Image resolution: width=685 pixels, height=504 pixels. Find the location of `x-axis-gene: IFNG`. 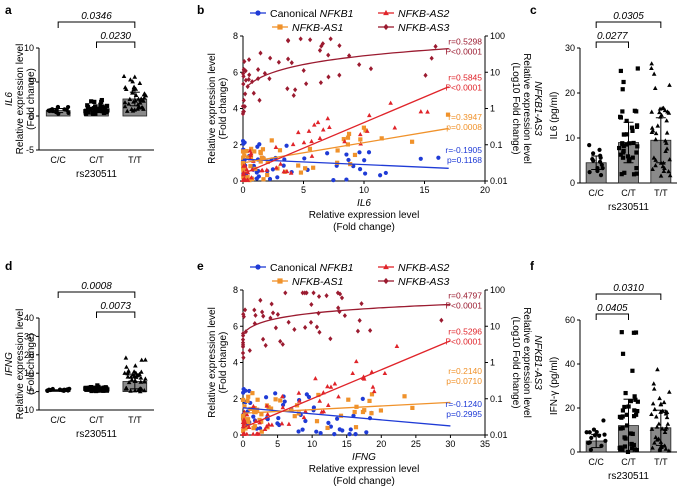

x-axis-gene: IFNG is located at coordinates (364, 457).